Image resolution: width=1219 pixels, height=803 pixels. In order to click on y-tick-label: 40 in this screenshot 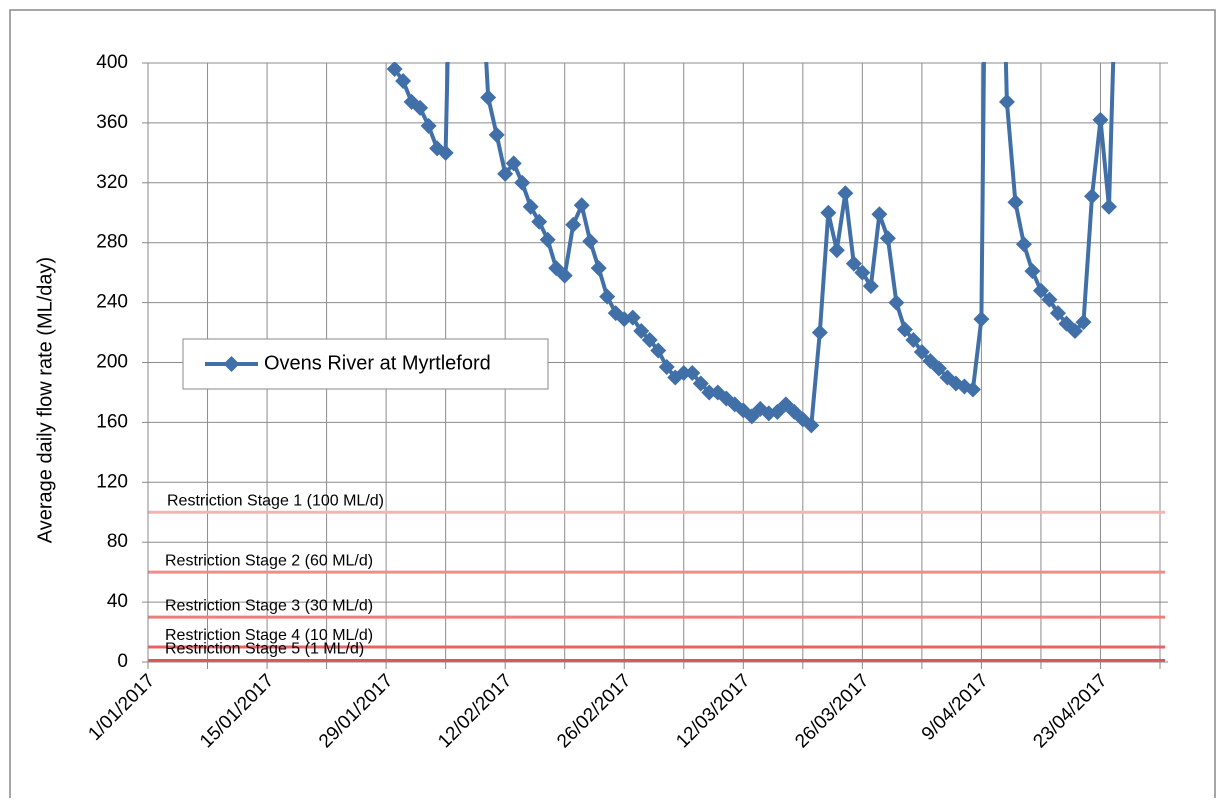, I will do `click(117, 601)`.